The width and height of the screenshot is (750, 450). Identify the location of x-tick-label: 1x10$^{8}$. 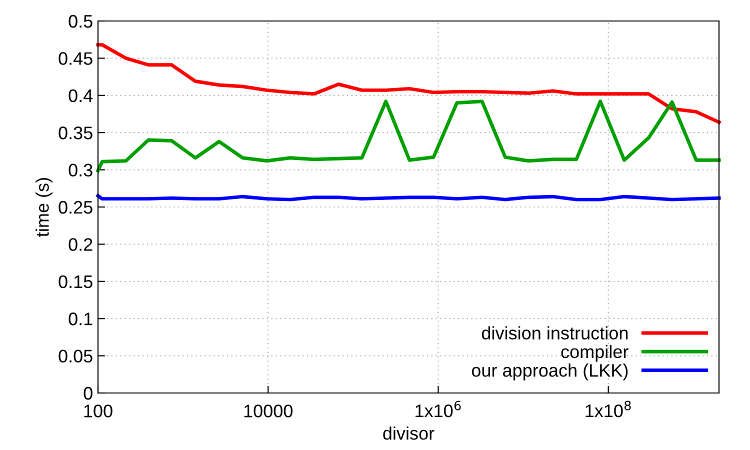
(608, 409).